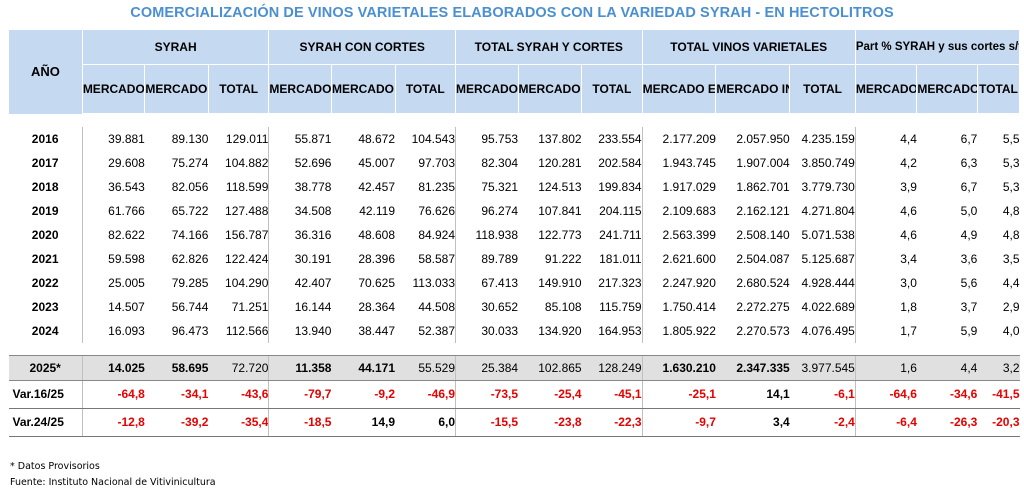 This screenshot has width=1024, height=500. What do you see at coordinates (45, 235) in the screenshot?
I see `row-label: 2020` at bounding box center [45, 235].